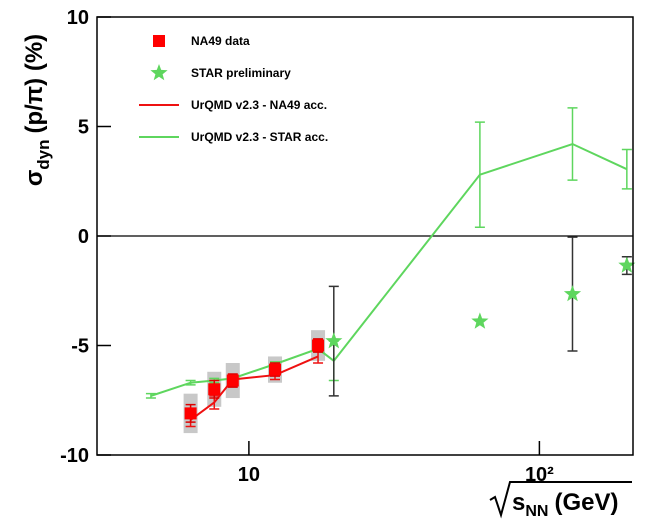  Describe the element at coordinates (586, 502) in the screenshot. I see `x-axis-rest: (GeV)` at that location.